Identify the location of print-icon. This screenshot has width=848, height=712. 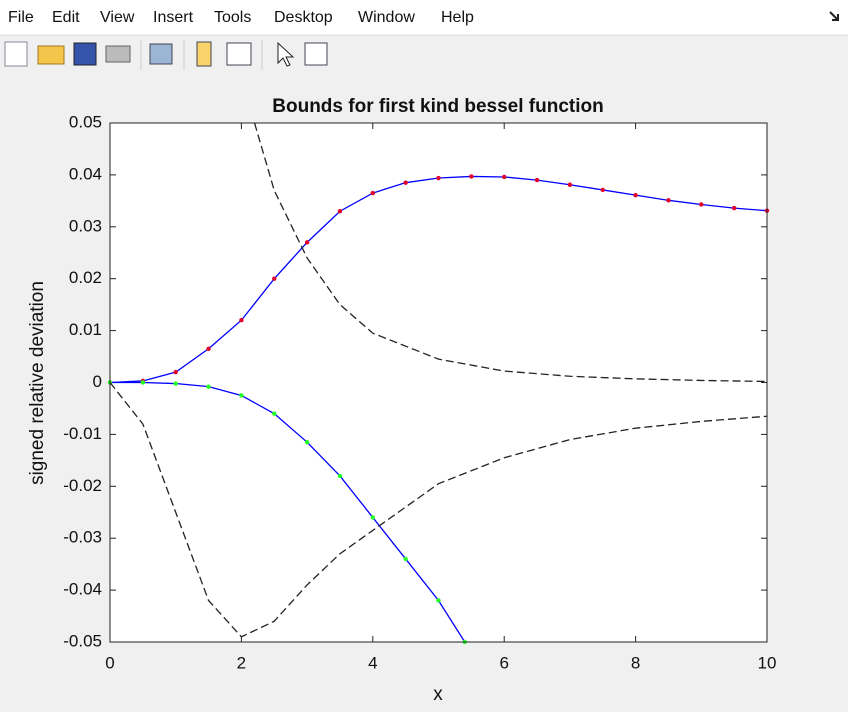
(118, 54).